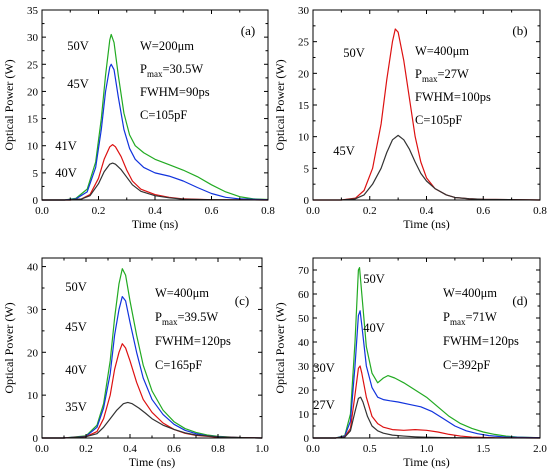 The width and height of the screenshot is (550, 472). Describe the element at coordinates (304, 319) in the screenshot. I see `y-tick-label: 50` at that location.